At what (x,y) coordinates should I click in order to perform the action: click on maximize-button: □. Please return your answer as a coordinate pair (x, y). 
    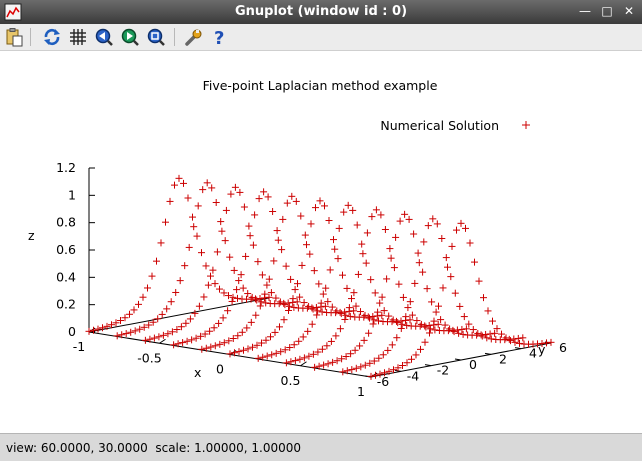
    Looking at the image, I should click on (607, 11).